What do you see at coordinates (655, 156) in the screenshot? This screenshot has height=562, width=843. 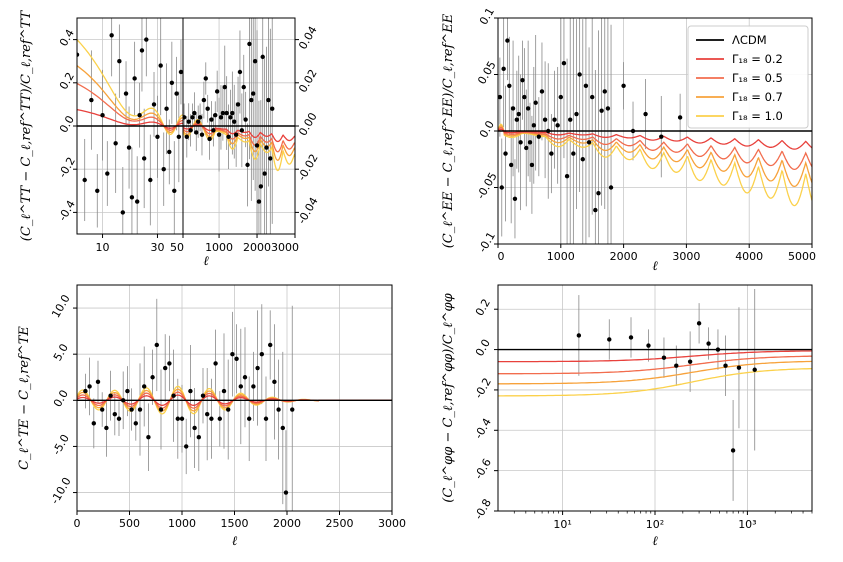 I see `ee-series-line` at bounding box center [655, 156].